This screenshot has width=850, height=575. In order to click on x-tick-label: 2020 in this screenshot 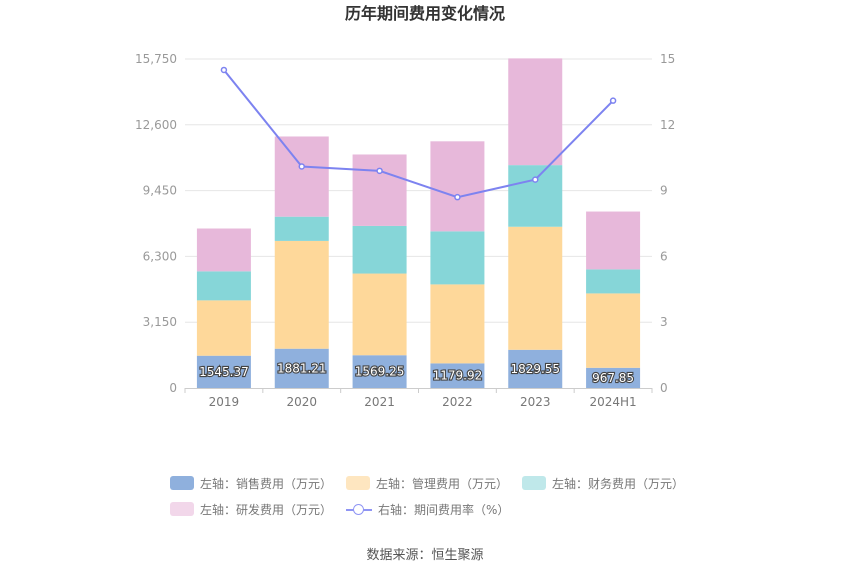, I will do `click(301, 402)`.